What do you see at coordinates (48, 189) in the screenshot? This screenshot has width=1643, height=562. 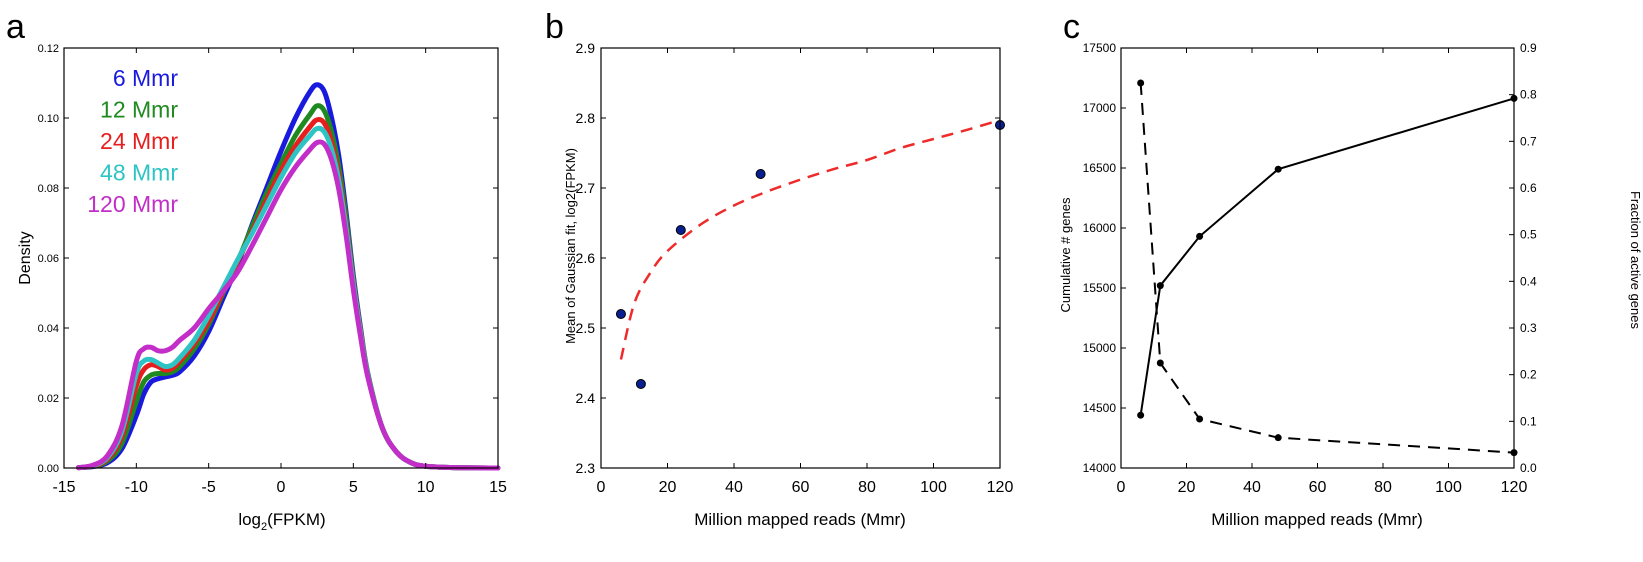 I see `y-tick-label: 0.08` at bounding box center [48, 189].